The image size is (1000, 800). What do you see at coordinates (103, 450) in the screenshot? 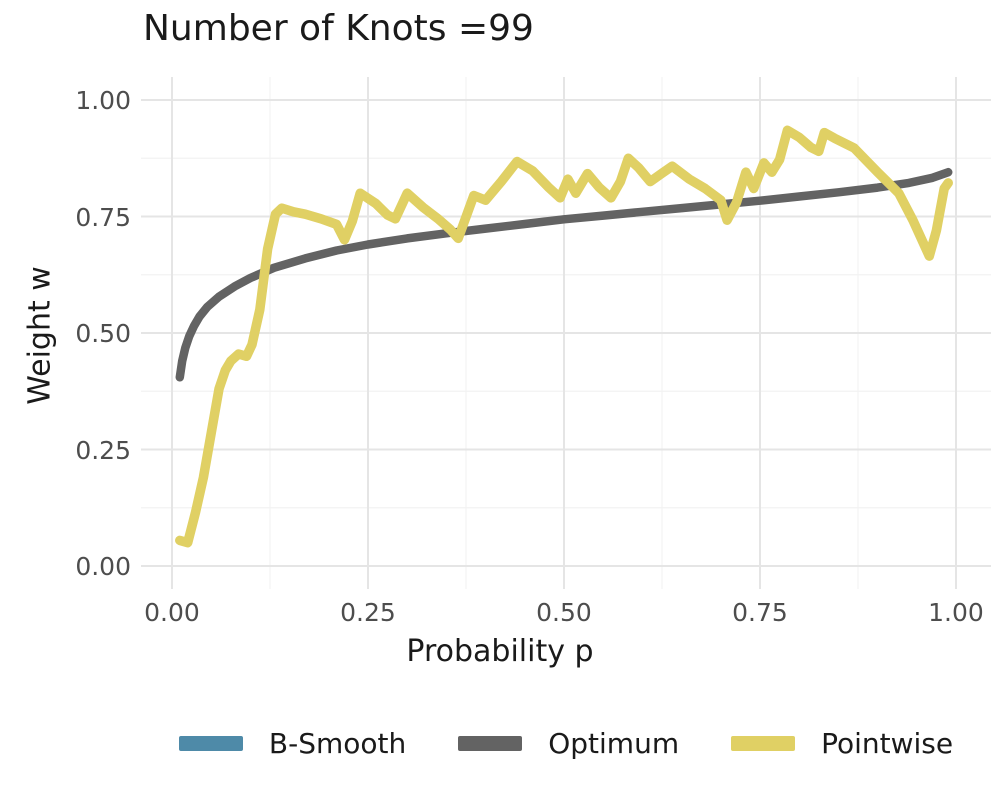
I see `y-tick-label: 0.25` at bounding box center [103, 450].